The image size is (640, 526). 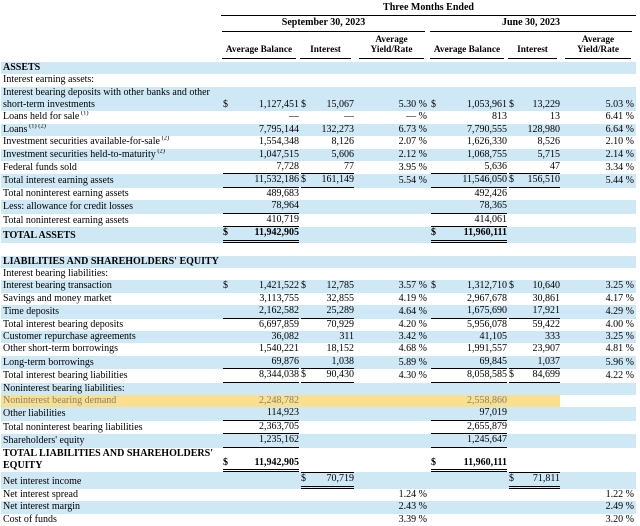 What do you see at coordinates (487, 349) in the screenshot?
I see `cell: 1,991,557` at bounding box center [487, 349].